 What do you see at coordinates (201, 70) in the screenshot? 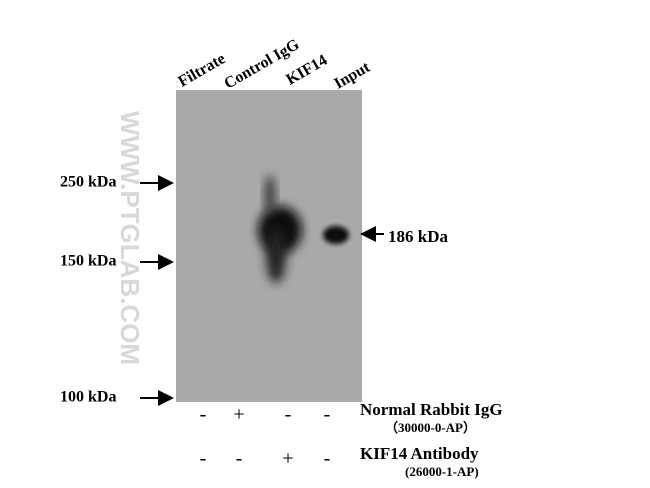
I see `lane-label: Filtrate` at bounding box center [201, 70].